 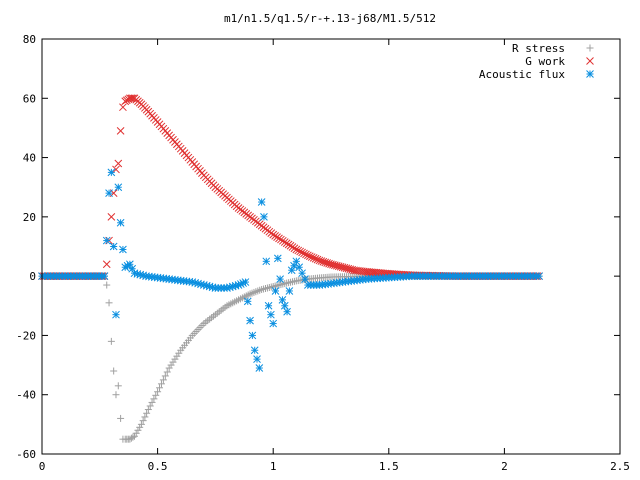 I want to click on y-tick-label: -40, so click(x=26, y=395).